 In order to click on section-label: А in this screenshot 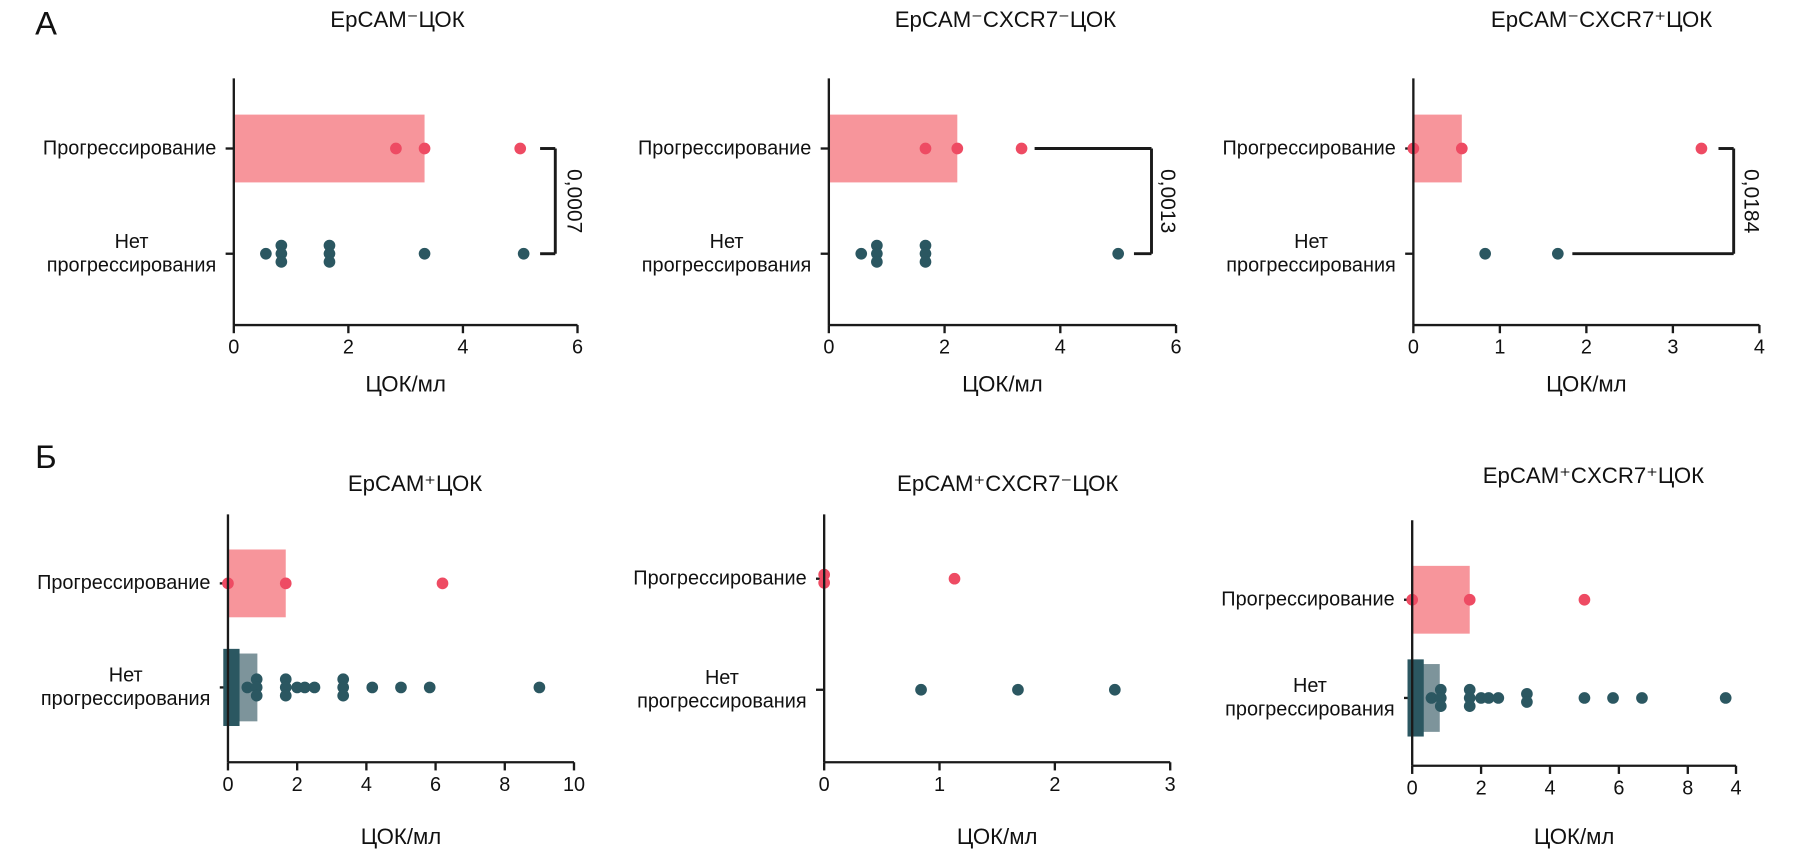, I will do `click(46, 22)`.